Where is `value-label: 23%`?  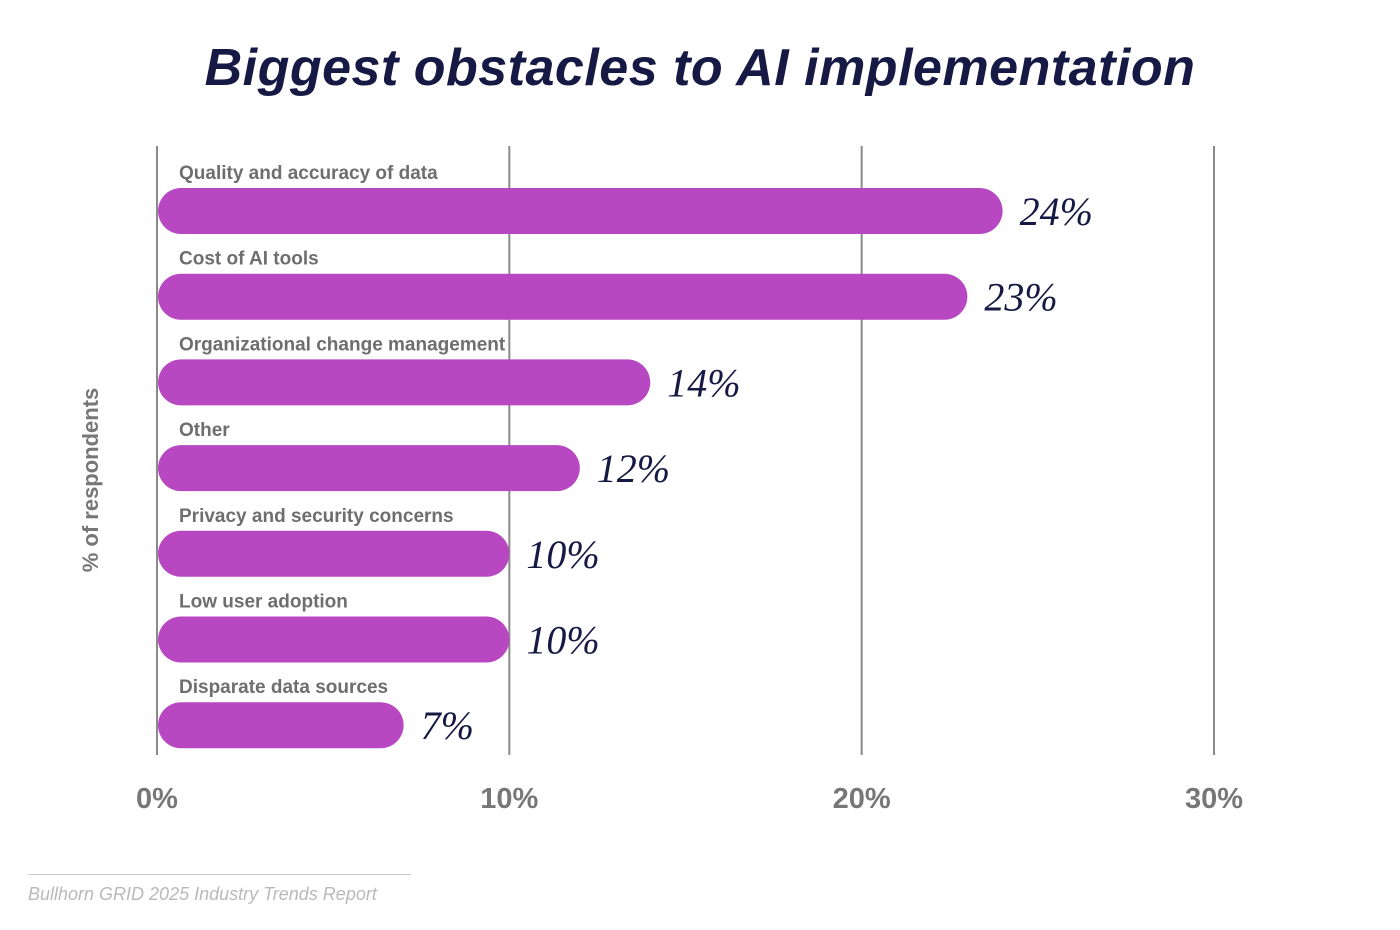 value-label: 23% is located at coordinates (1020, 297).